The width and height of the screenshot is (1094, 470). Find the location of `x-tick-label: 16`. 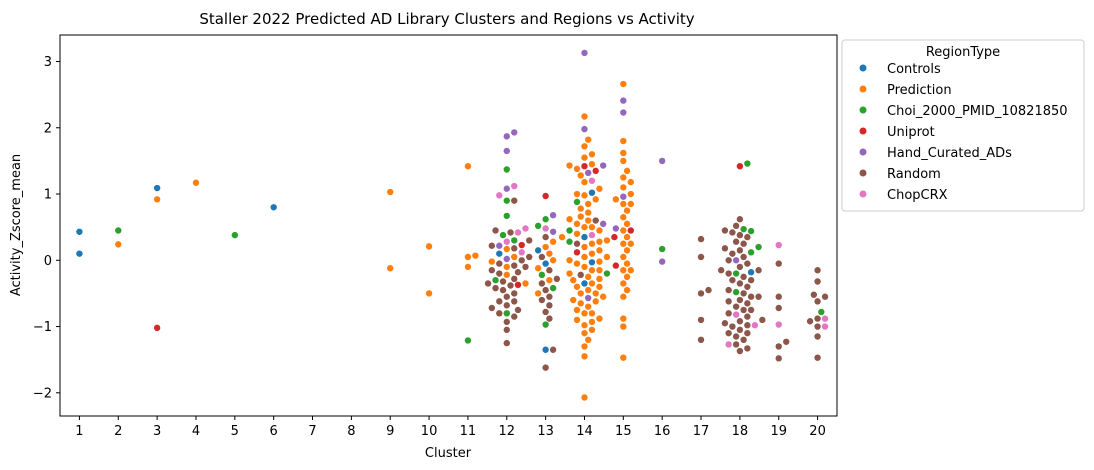

x-tick-label: 16 is located at coordinates (662, 431).